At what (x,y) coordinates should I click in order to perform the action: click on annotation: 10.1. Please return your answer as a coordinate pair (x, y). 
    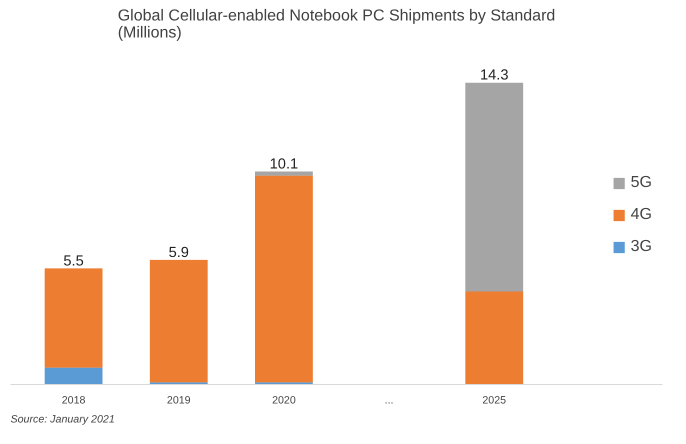
    Looking at the image, I should click on (284, 164).